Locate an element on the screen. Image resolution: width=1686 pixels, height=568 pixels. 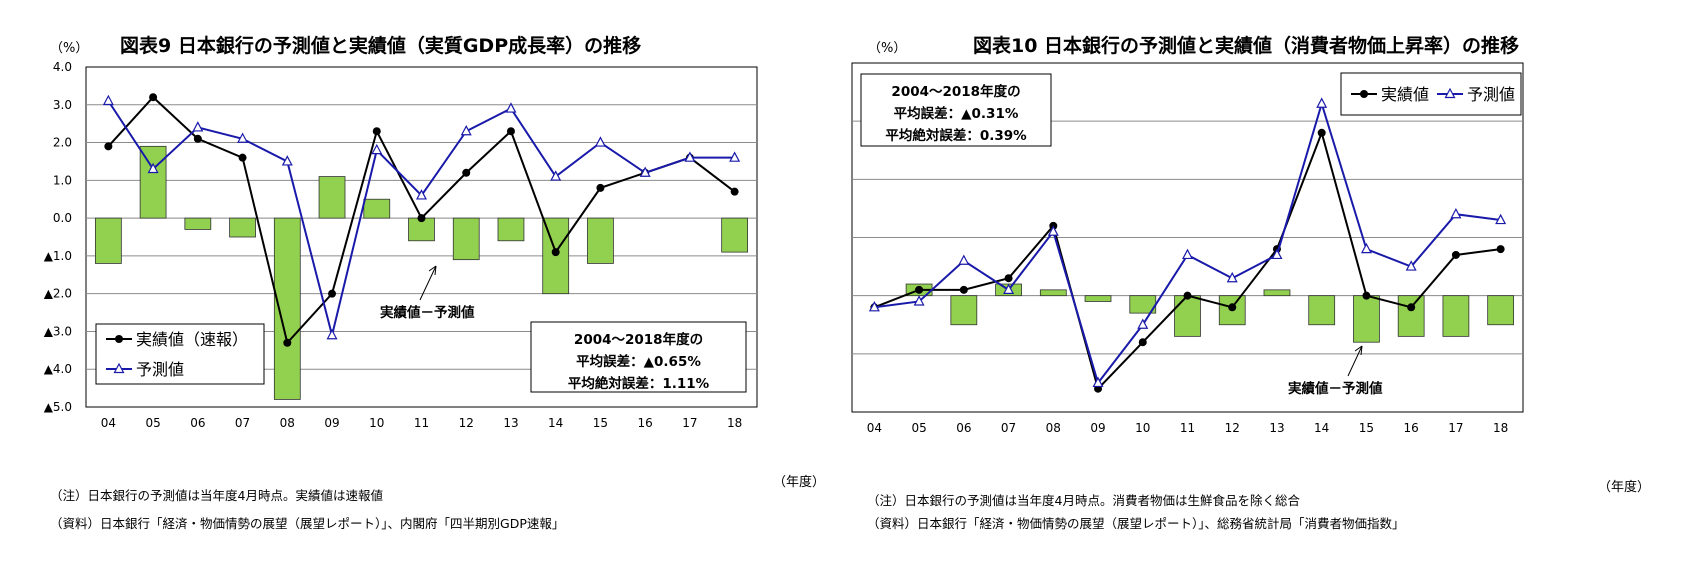
stats-line: 平均絶対誤差：0.39% is located at coordinates (956, 135).